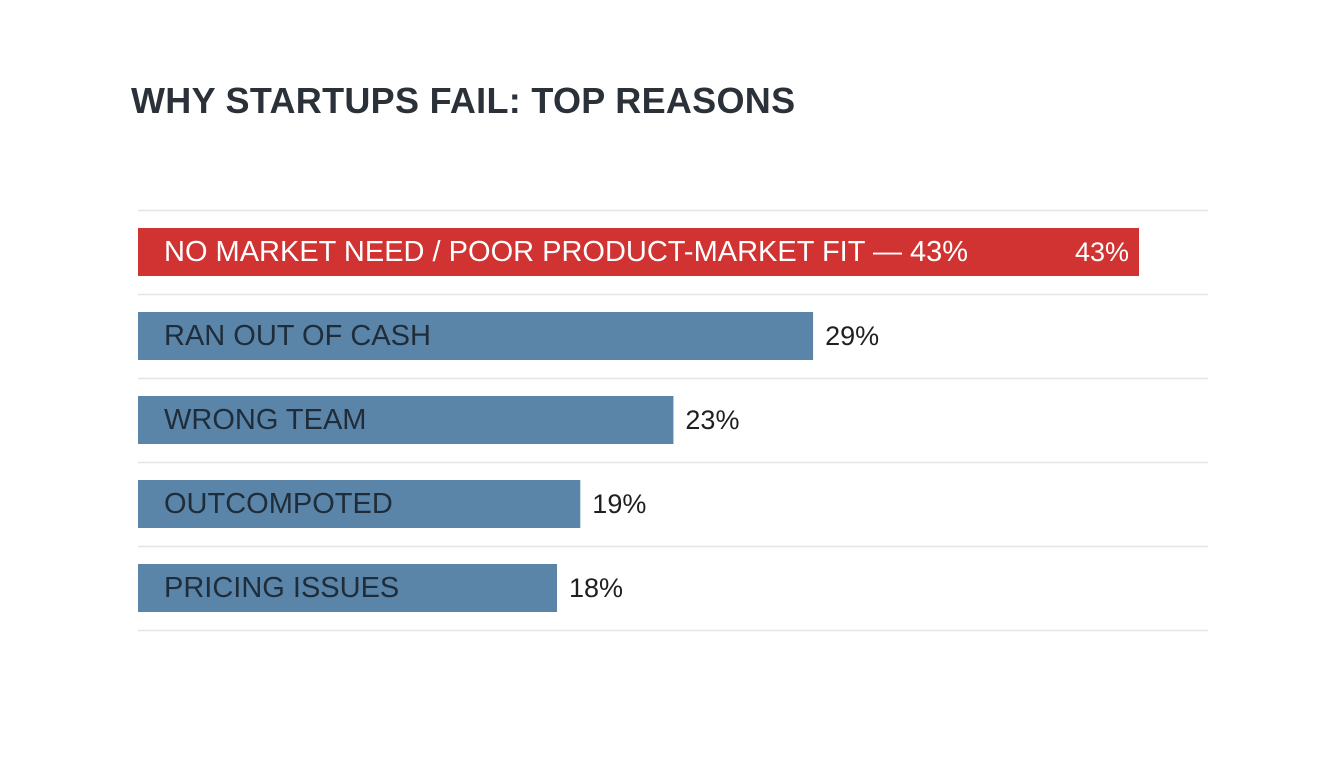  I want to click on bar-label-3: WRONG TEAM, so click(265, 420).